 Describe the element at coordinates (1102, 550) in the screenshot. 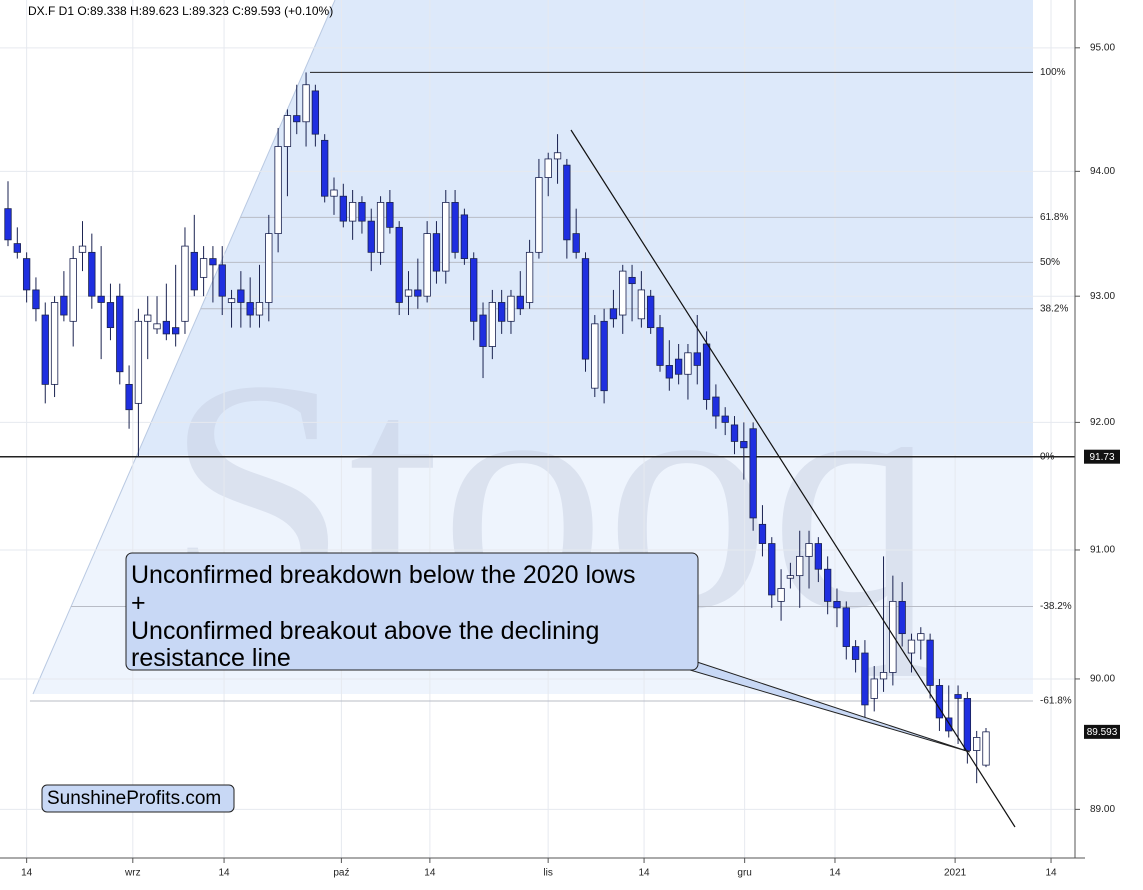

I see `y-tick-label: 91.00` at that location.